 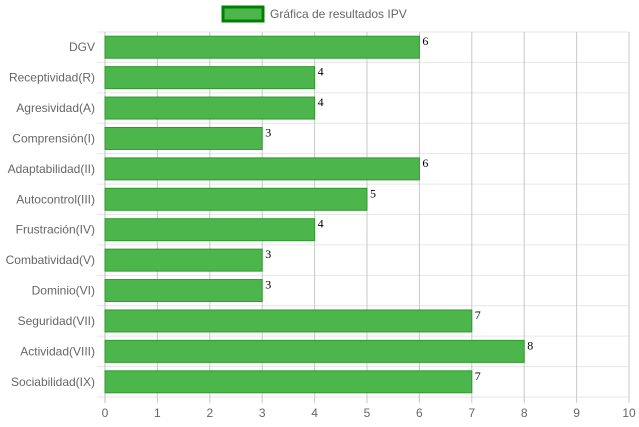 I want to click on legend-swatch, so click(x=243, y=14).